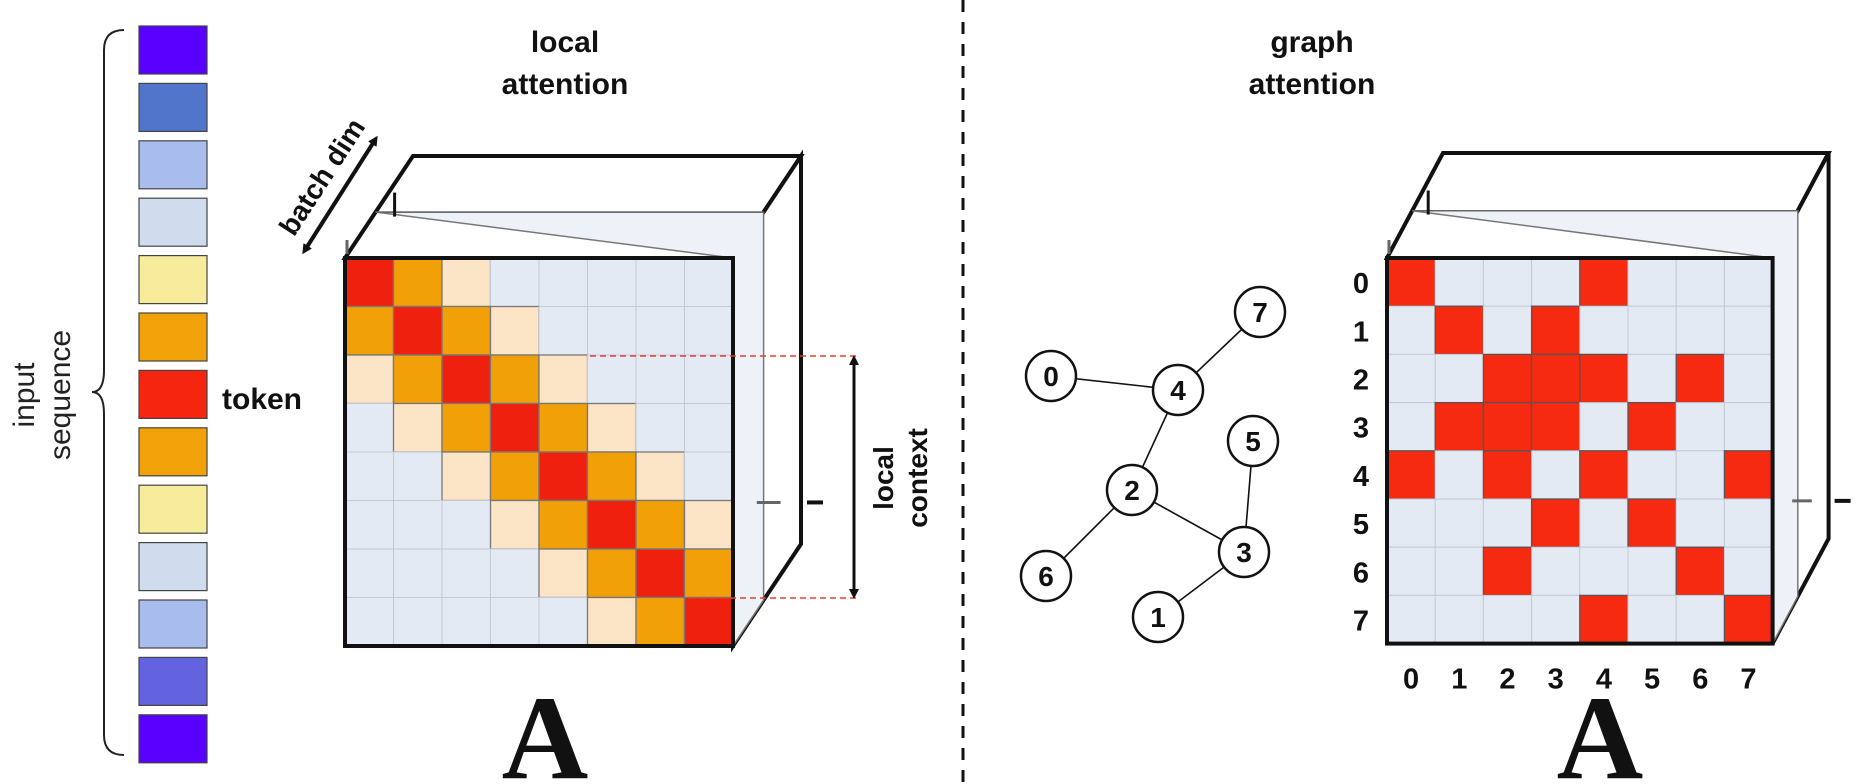 The height and width of the screenshot is (784, 1876). Describe the element at coordinates (1178, 390) in the screenshot. I see `graph-node: 4` at that location.